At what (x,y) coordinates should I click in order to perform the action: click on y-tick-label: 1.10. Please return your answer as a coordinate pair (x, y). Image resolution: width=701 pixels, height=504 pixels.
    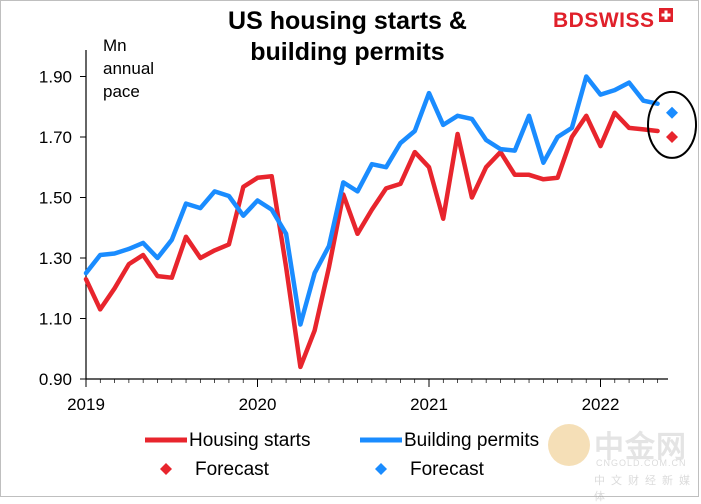
    Looking at the image, I should click on (55, 319).